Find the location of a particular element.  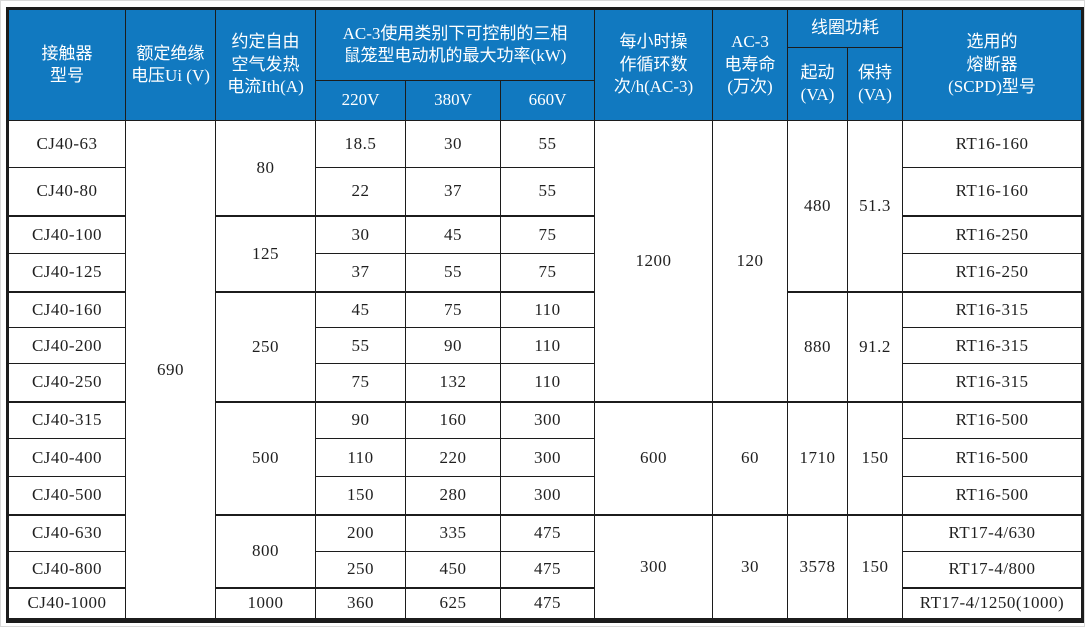

cell-power-380v: 37 is located at coordinates (453, 191).